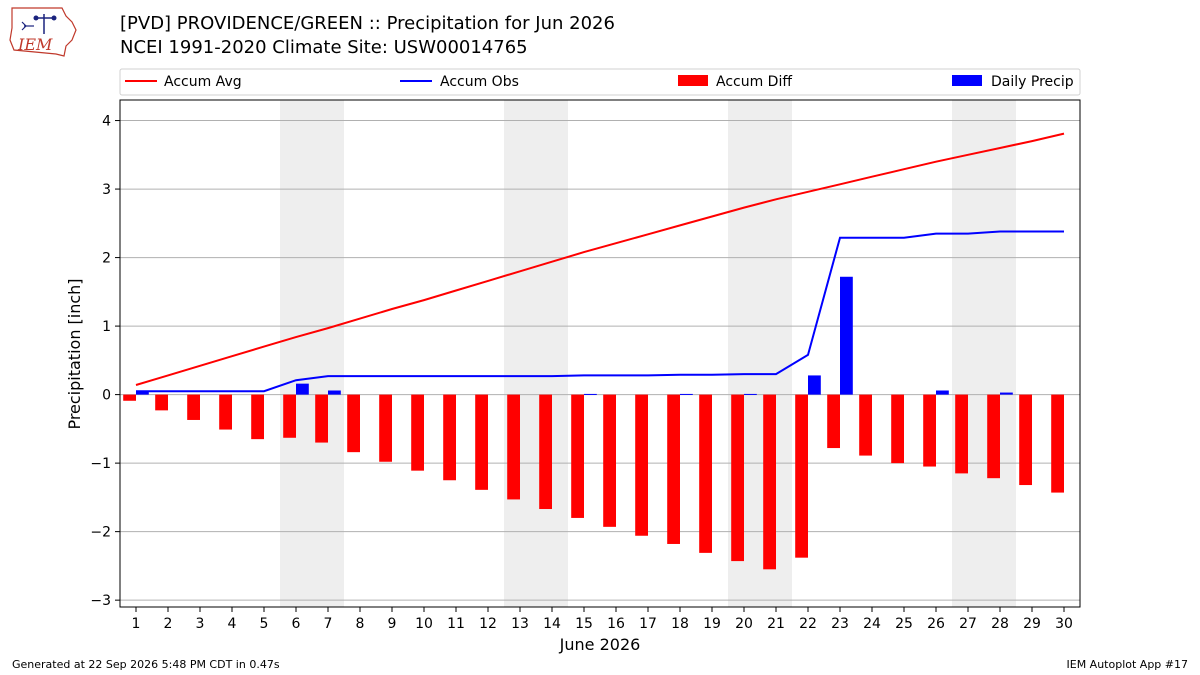 This screenshot has height=675, width=1200. Describe the element at coordinates (456, 624) in the screenshot. I see `x-tick-label: 11` at that location.